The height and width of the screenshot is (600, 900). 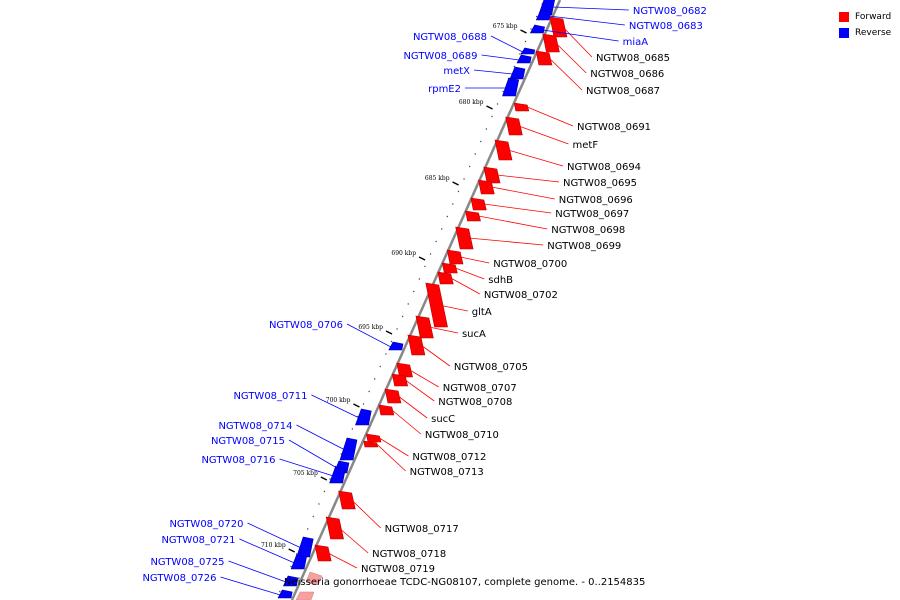 What do you see at coordinates (636, 42) in the screenshot?
I see `reverse-gene-label: miaA` at bounding box center [636, 42].